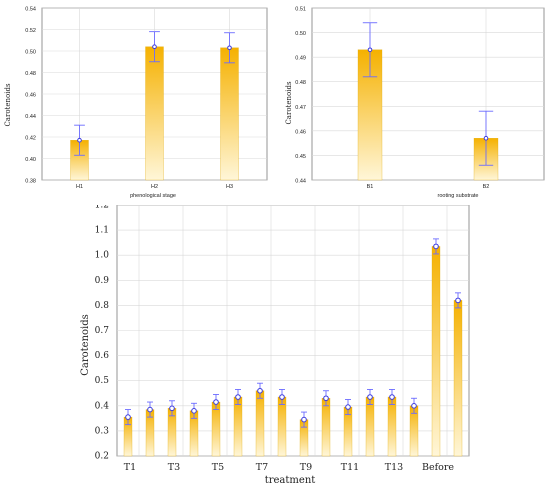  What do you see at coordinates (102, 356) in the screenshot?
I see `y-tick-label: 0.6` at bounding box center [102, 356].